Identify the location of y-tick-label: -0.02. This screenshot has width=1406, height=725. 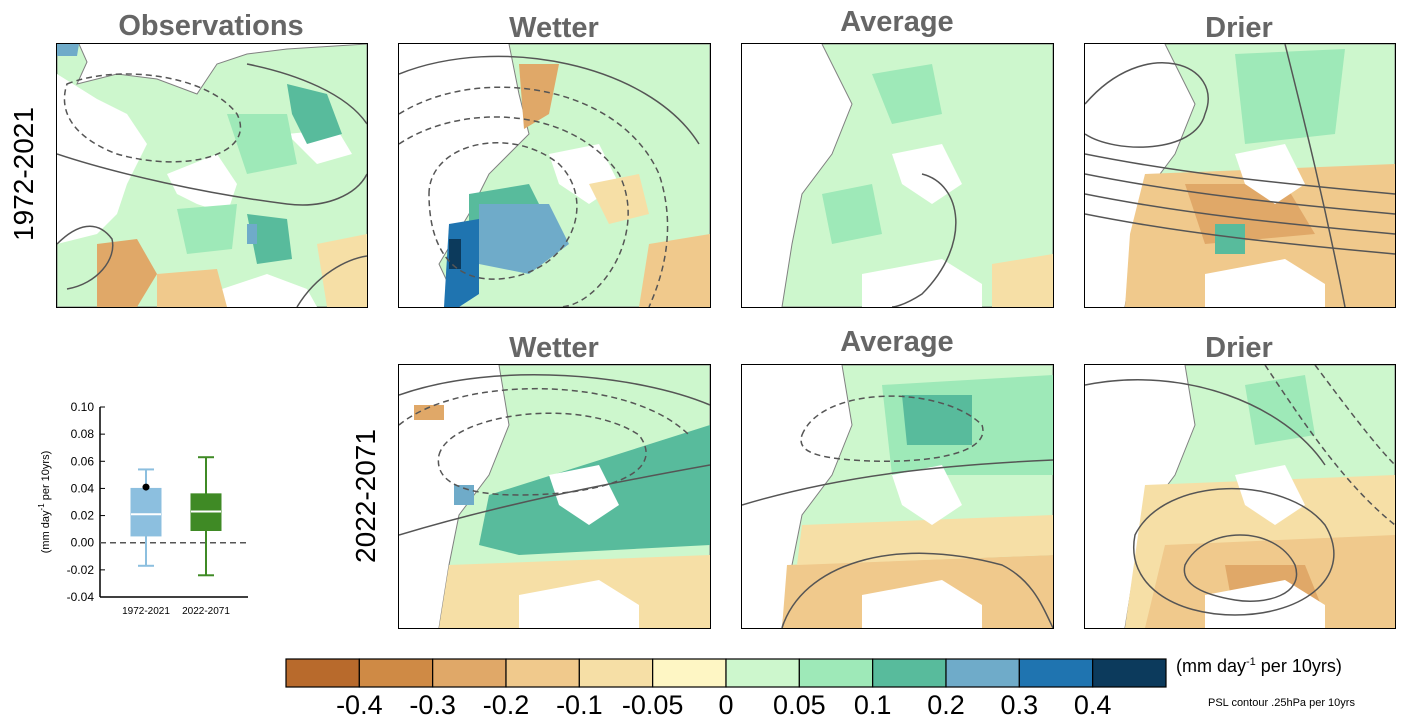
(81, 570).